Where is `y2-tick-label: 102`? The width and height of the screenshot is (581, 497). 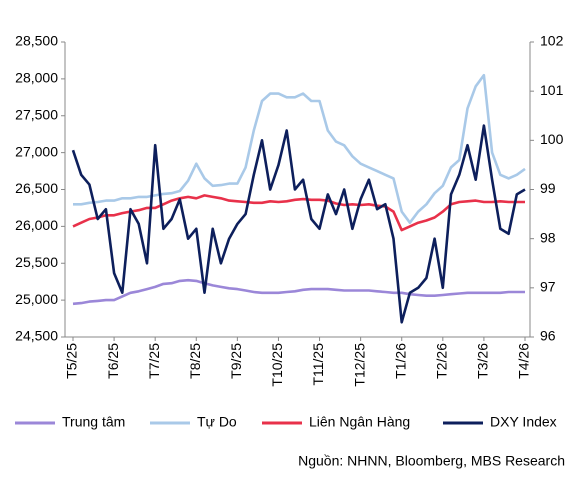 y2-tick-label: 102 is located at coordinates (552, 41).